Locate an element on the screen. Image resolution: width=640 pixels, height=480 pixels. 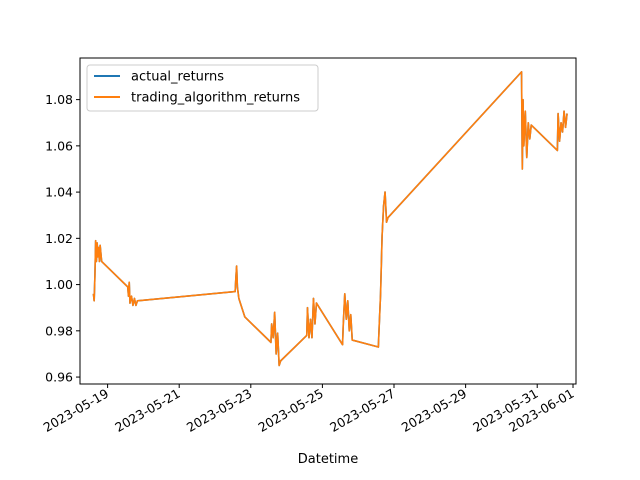
y-tick-label: 1.02 is located at coordinates (59, 238).